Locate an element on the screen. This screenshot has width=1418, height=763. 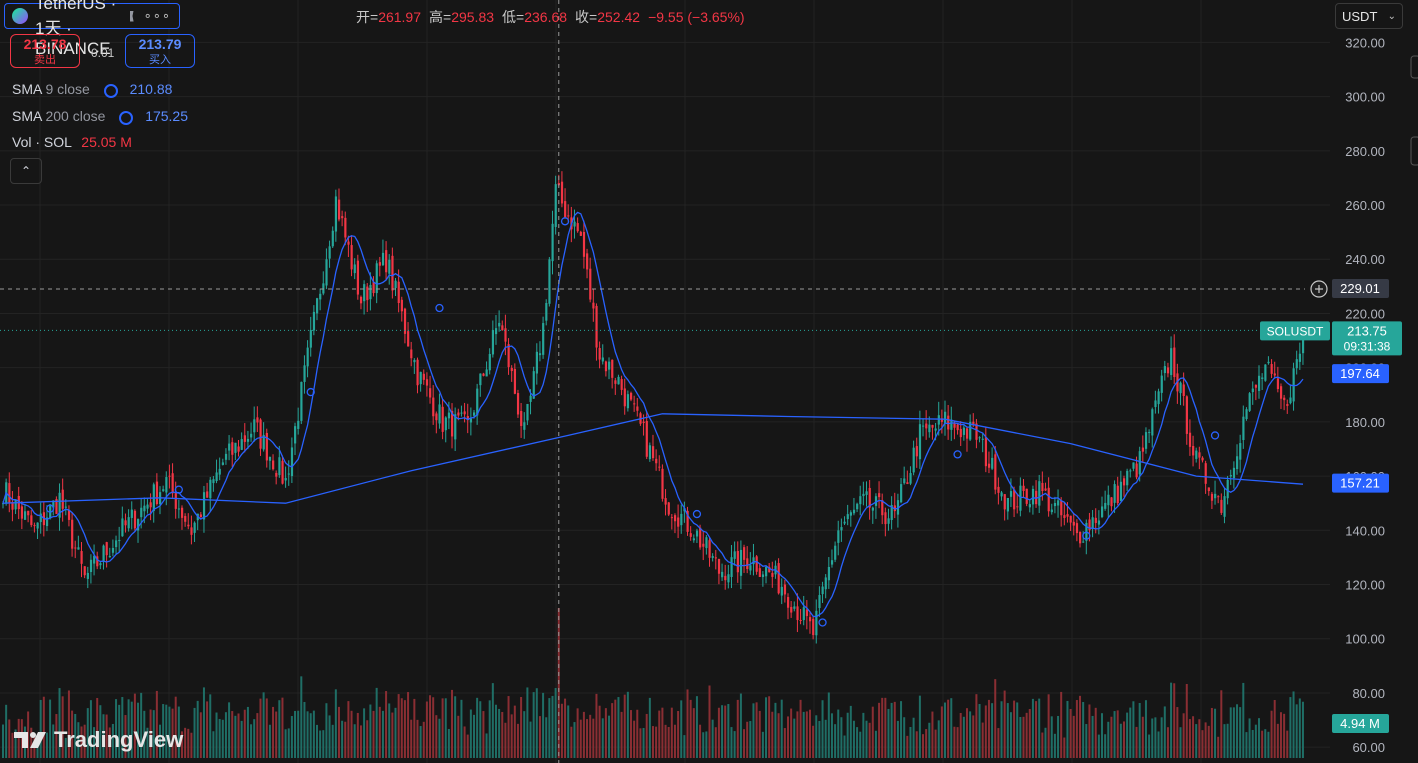
indicator-sma9: SMA 9 close 210.88 is located at coordinates (92, 89).